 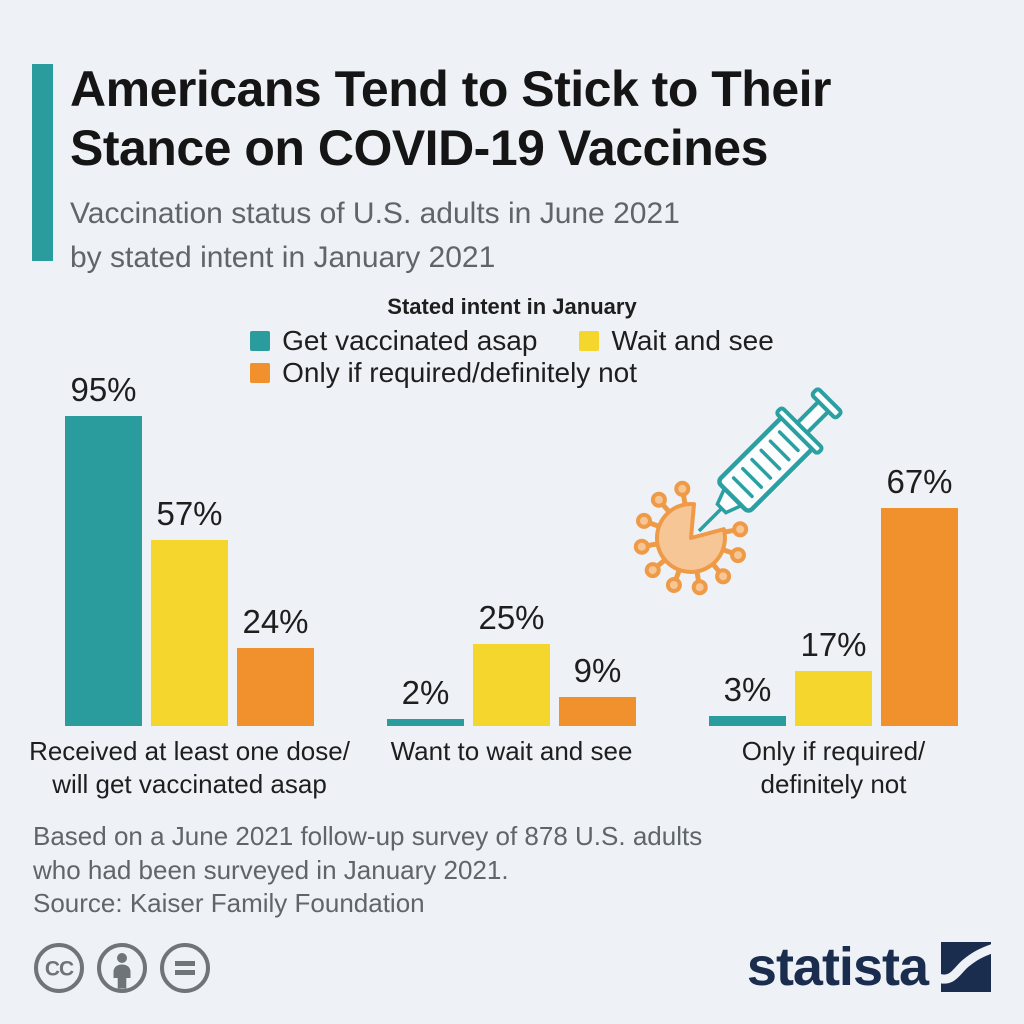 I want to click on virus-body, so click(x=690, y=538).